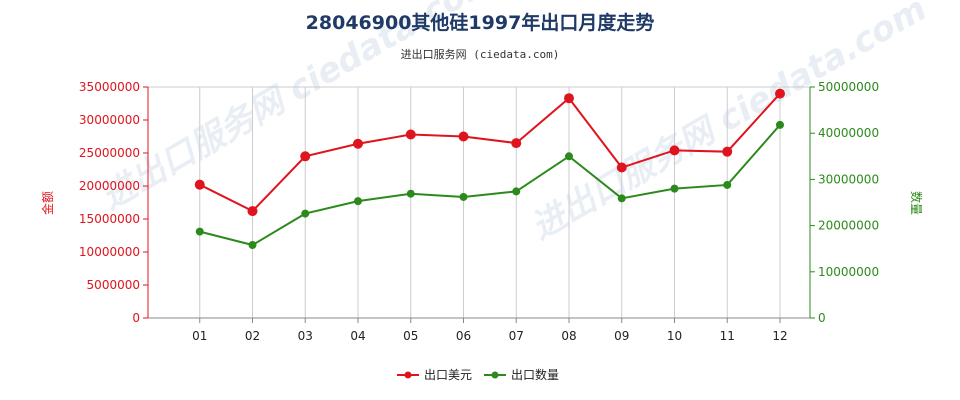  Describe the element at coordinates (109, 219) in the screenshot. I see `left-tick-label: 15000000` at that location.